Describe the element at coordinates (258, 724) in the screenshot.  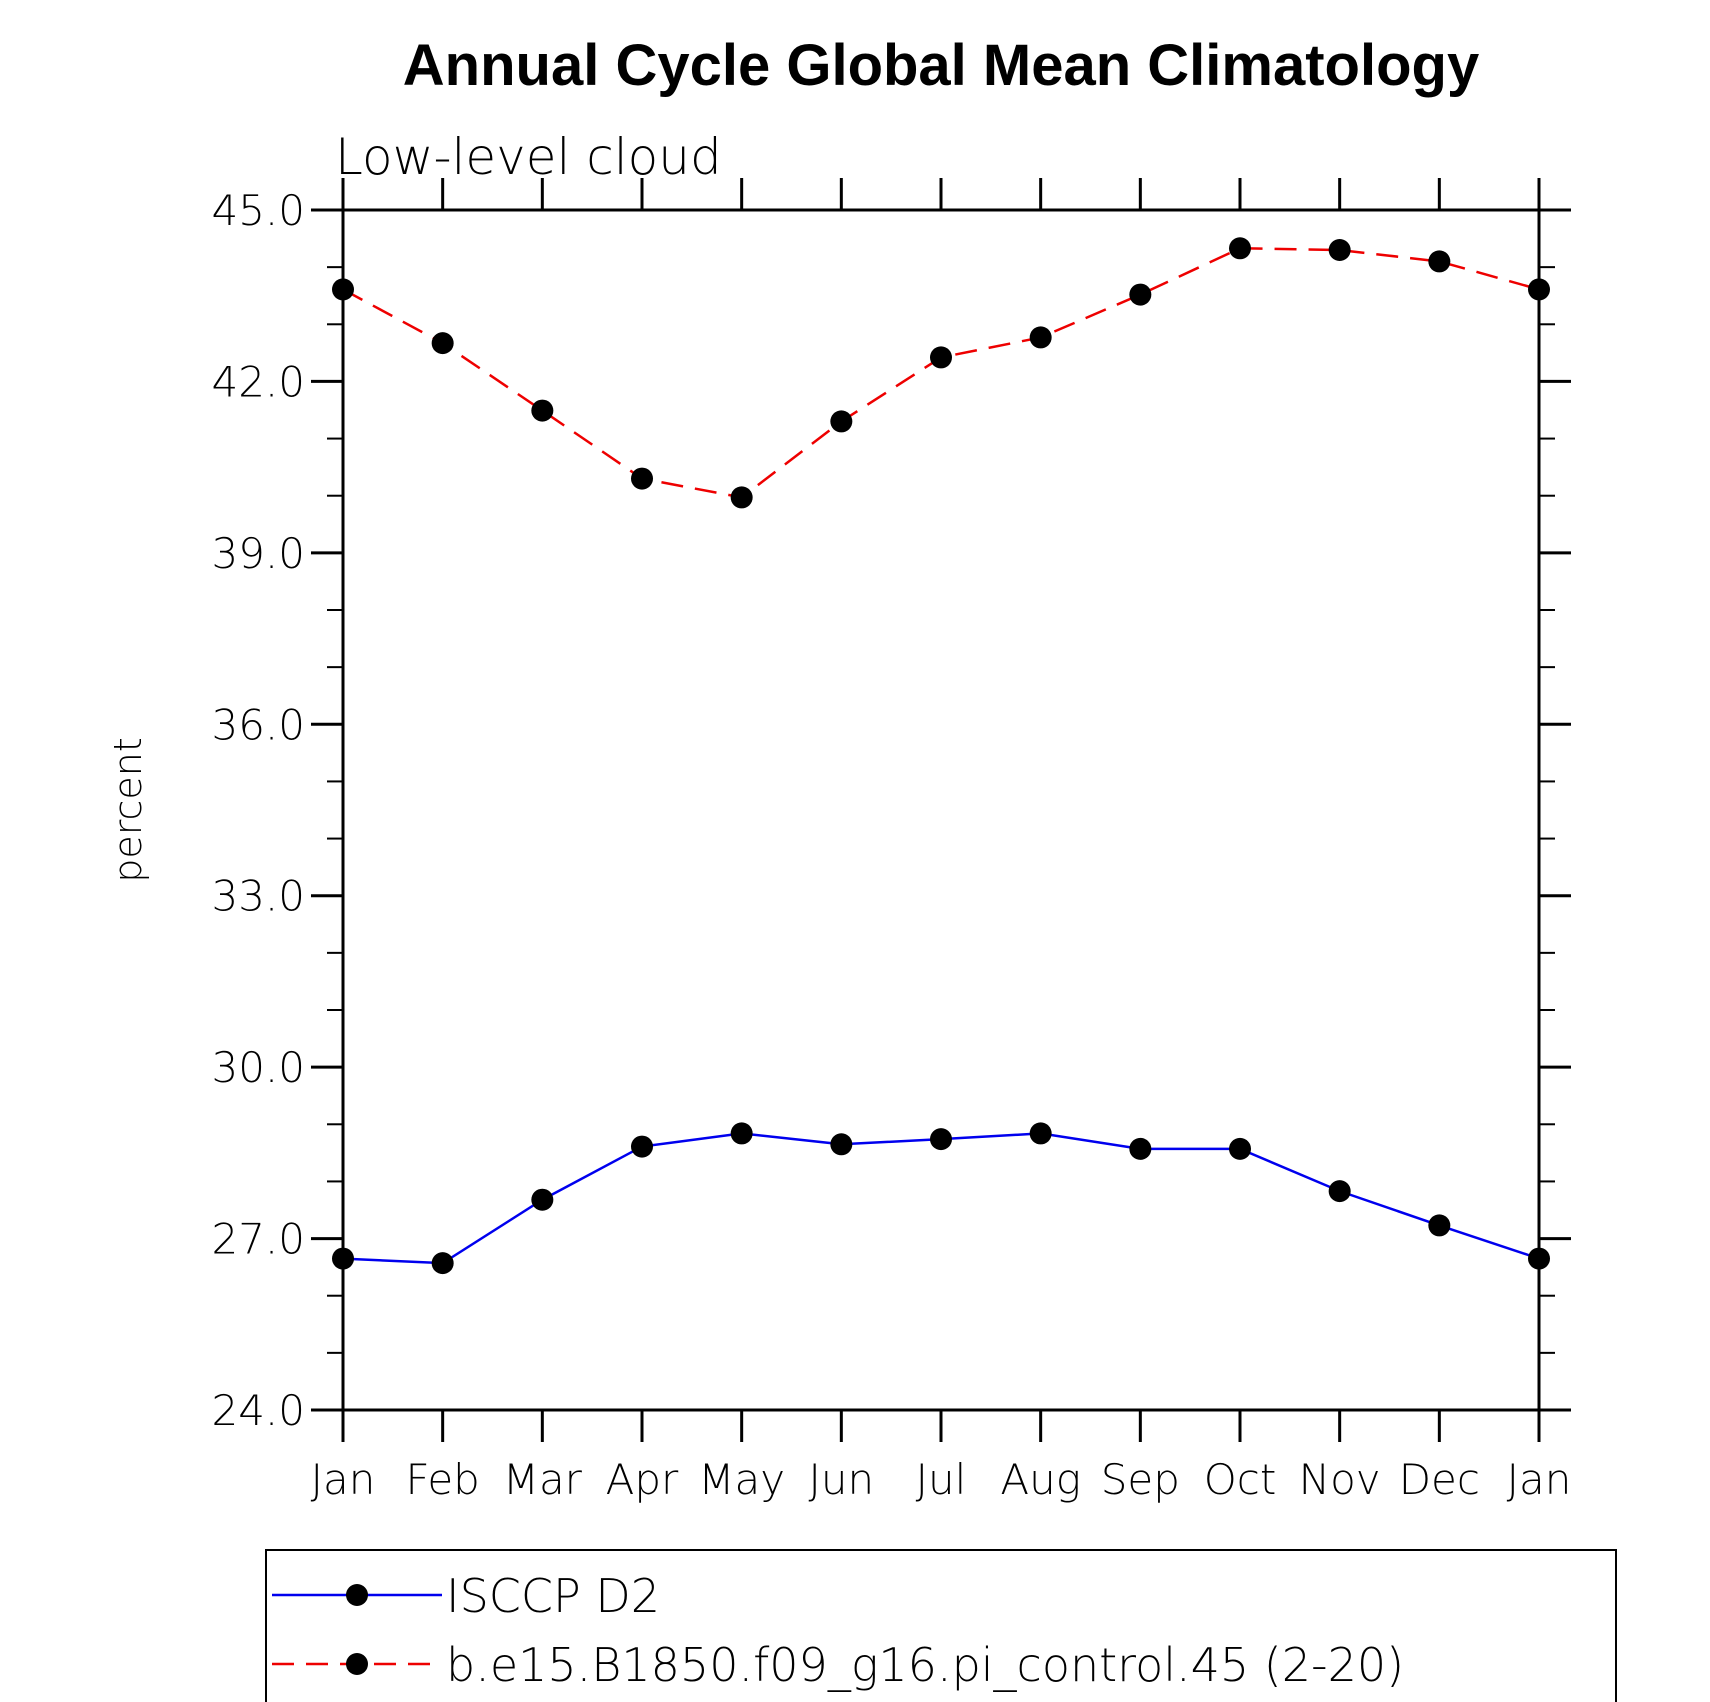
I see `y-tick-label: 36.0` at that location.